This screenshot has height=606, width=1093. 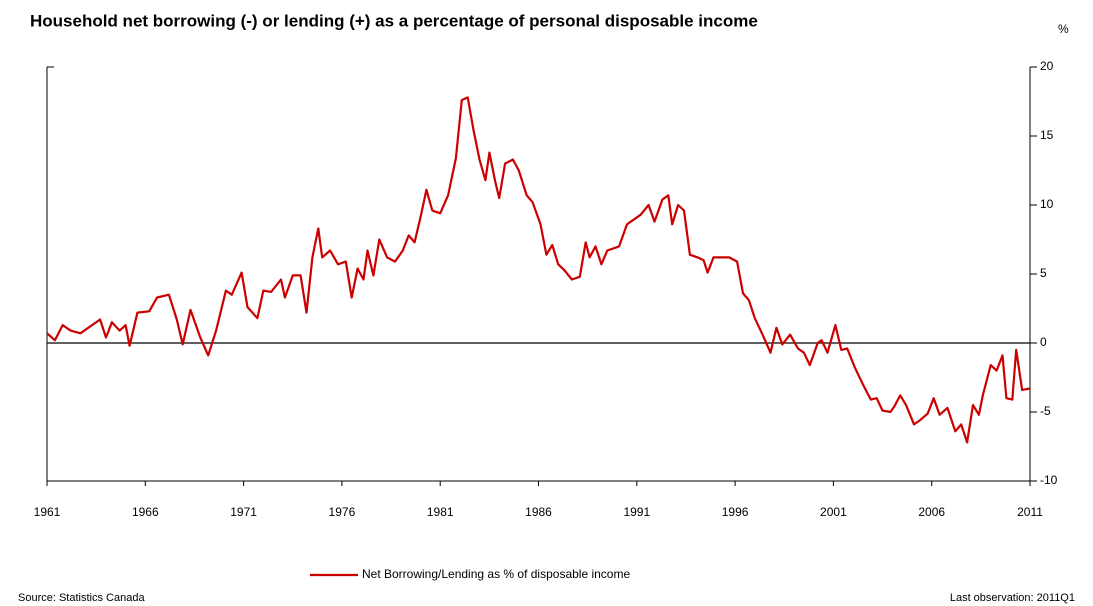 What do you see at coordinates (833, 512) in the screenshot?
I see `x-tick-label: 2001` at bounding box center [833, 512].